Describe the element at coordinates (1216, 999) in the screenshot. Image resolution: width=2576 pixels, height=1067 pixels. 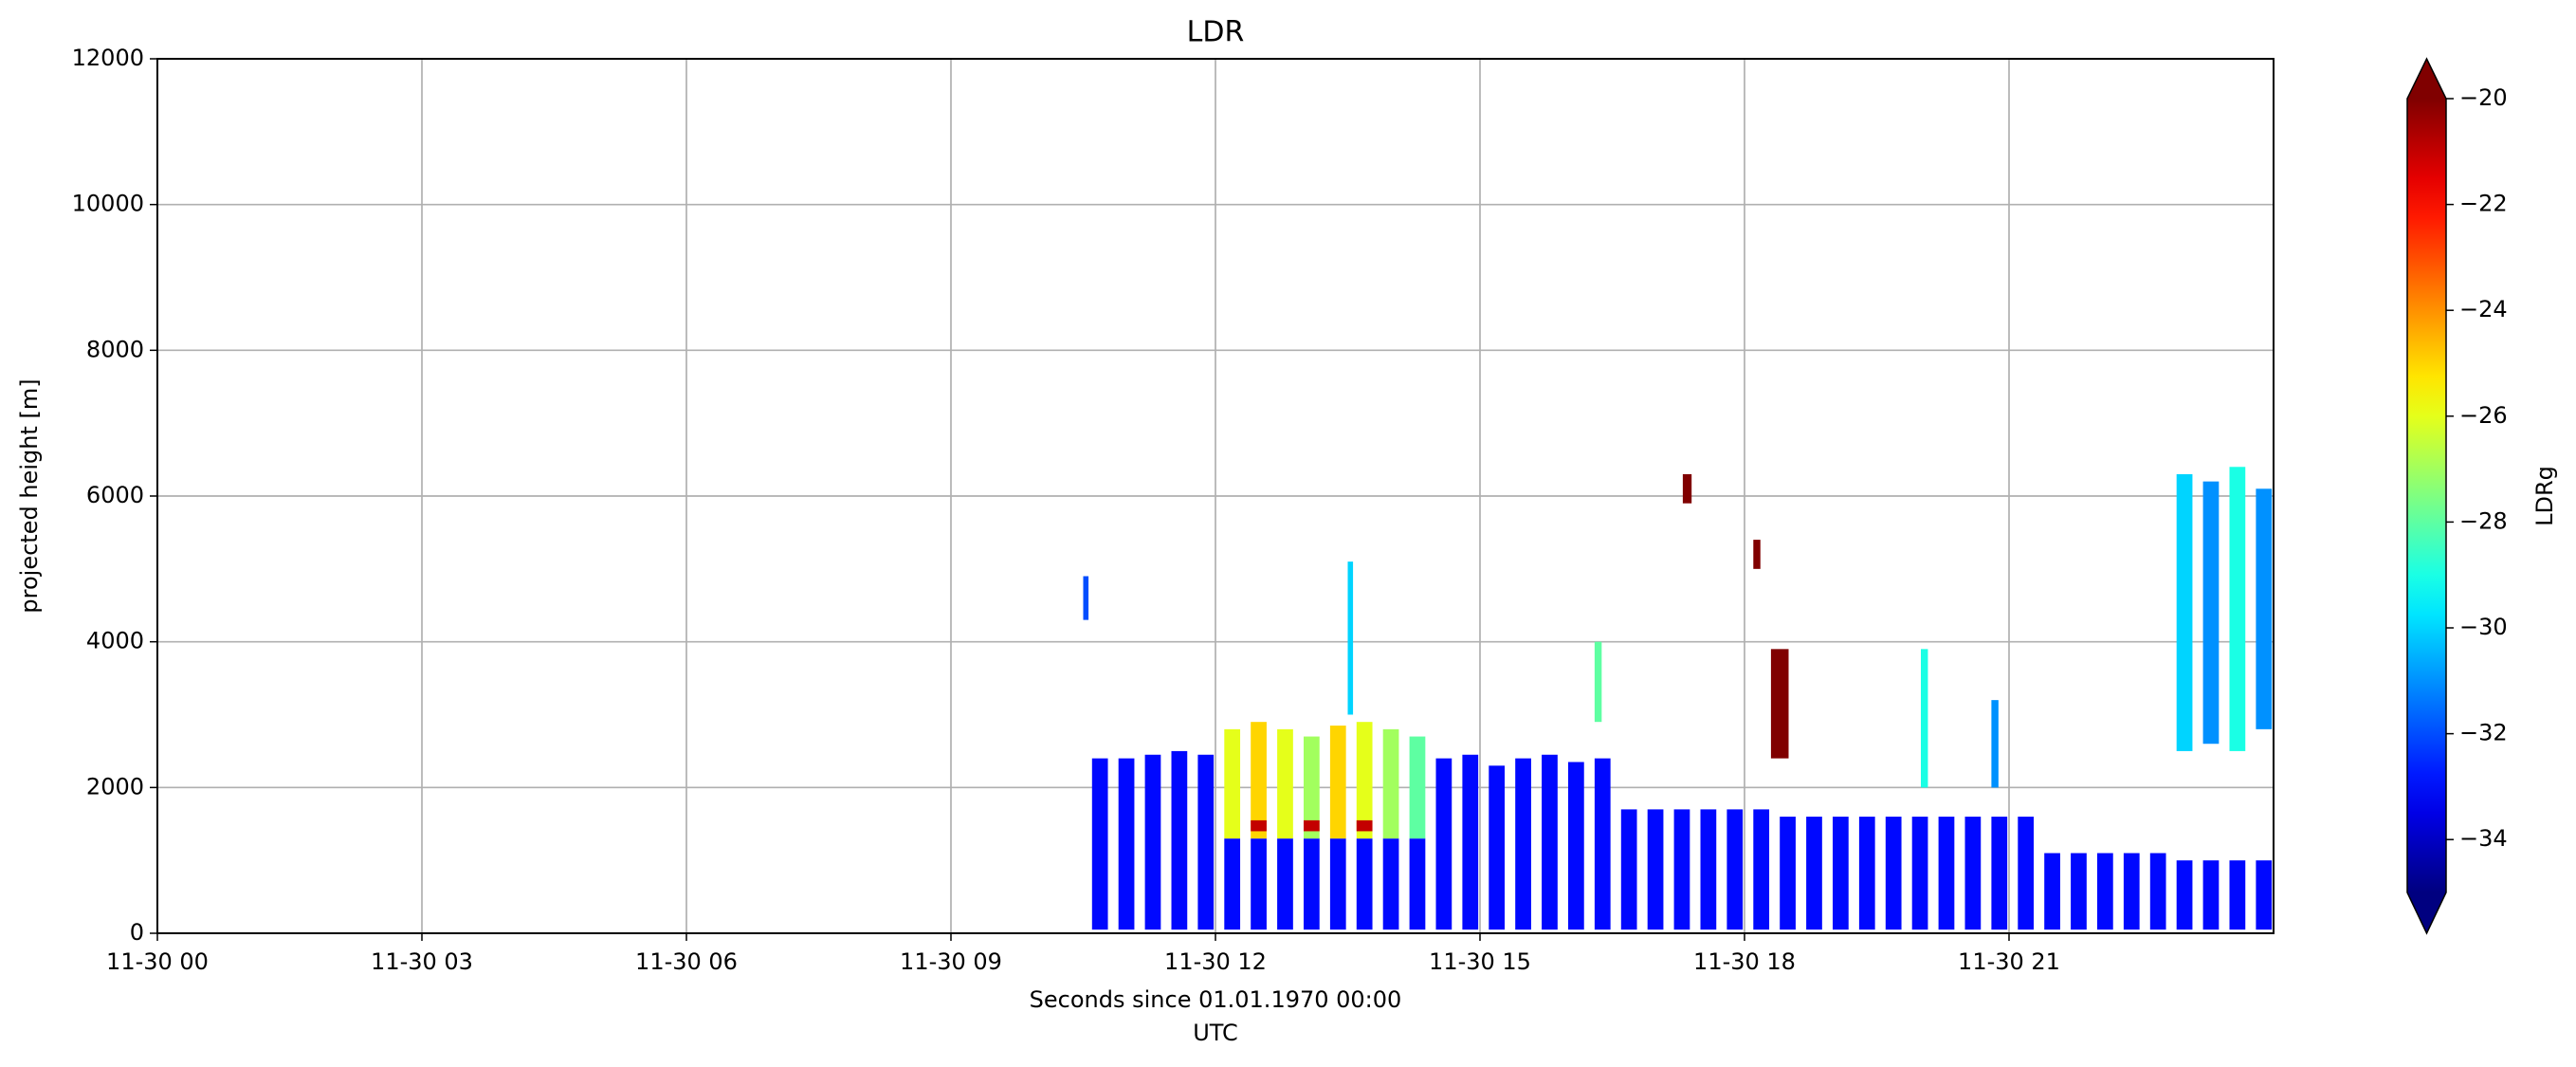
I see `x-axis-label: Seconds since 01.01.1970 00:00` at that location.